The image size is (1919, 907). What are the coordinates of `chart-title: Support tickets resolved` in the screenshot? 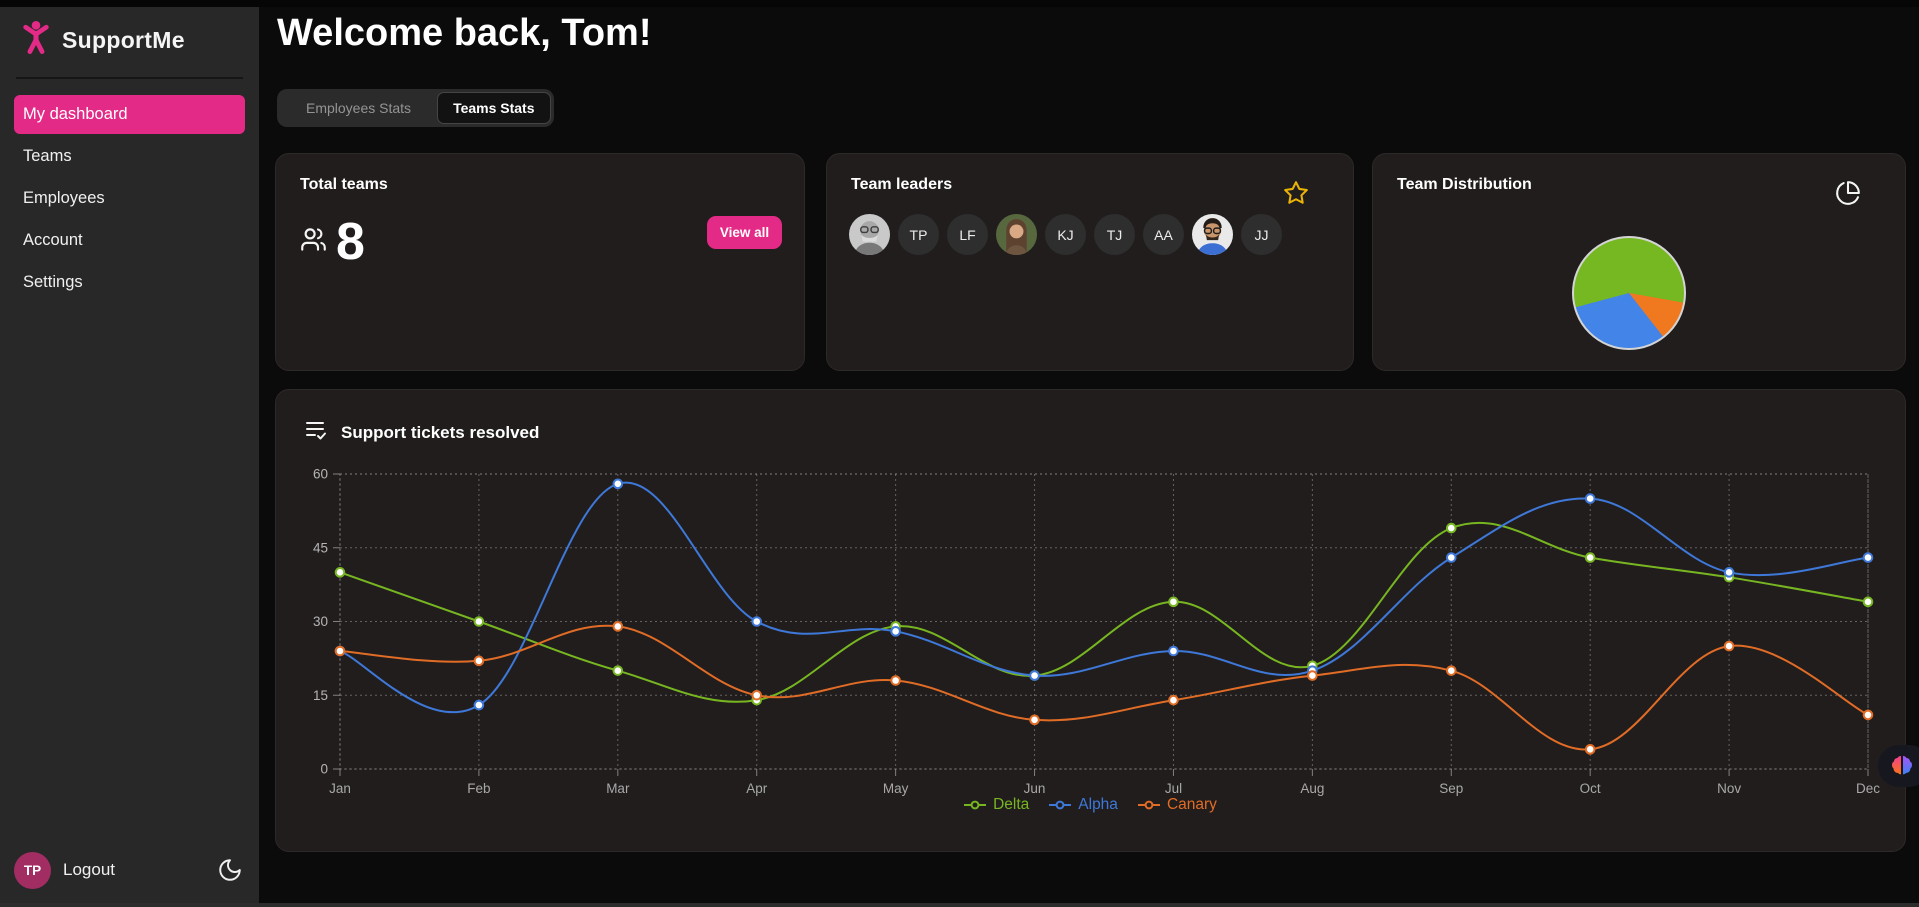 It's located at (440, 432).